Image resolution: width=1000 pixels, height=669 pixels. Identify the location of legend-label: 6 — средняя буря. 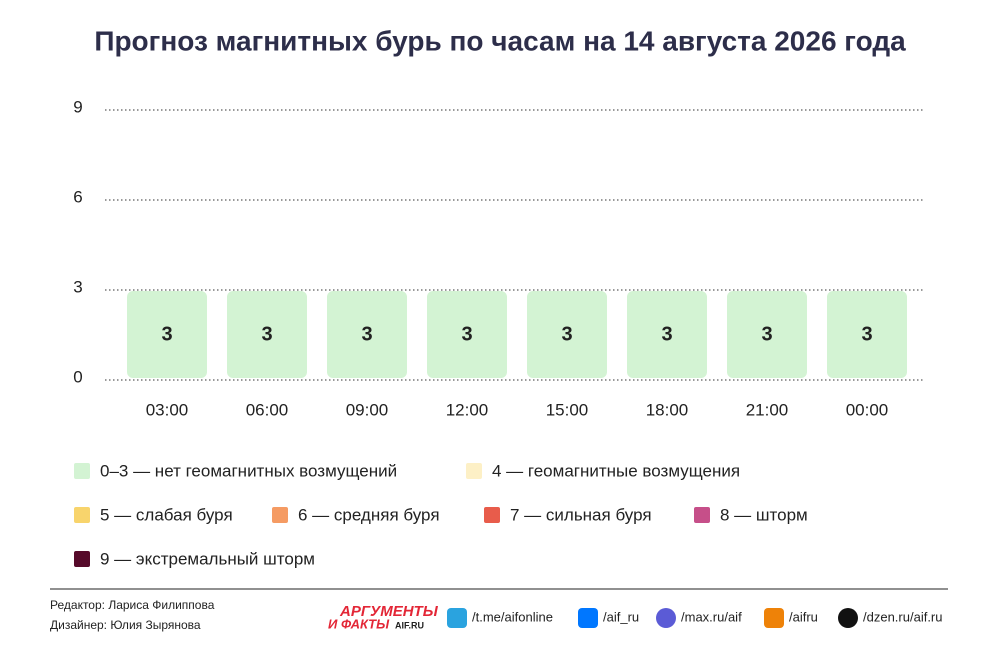
(369, 514).